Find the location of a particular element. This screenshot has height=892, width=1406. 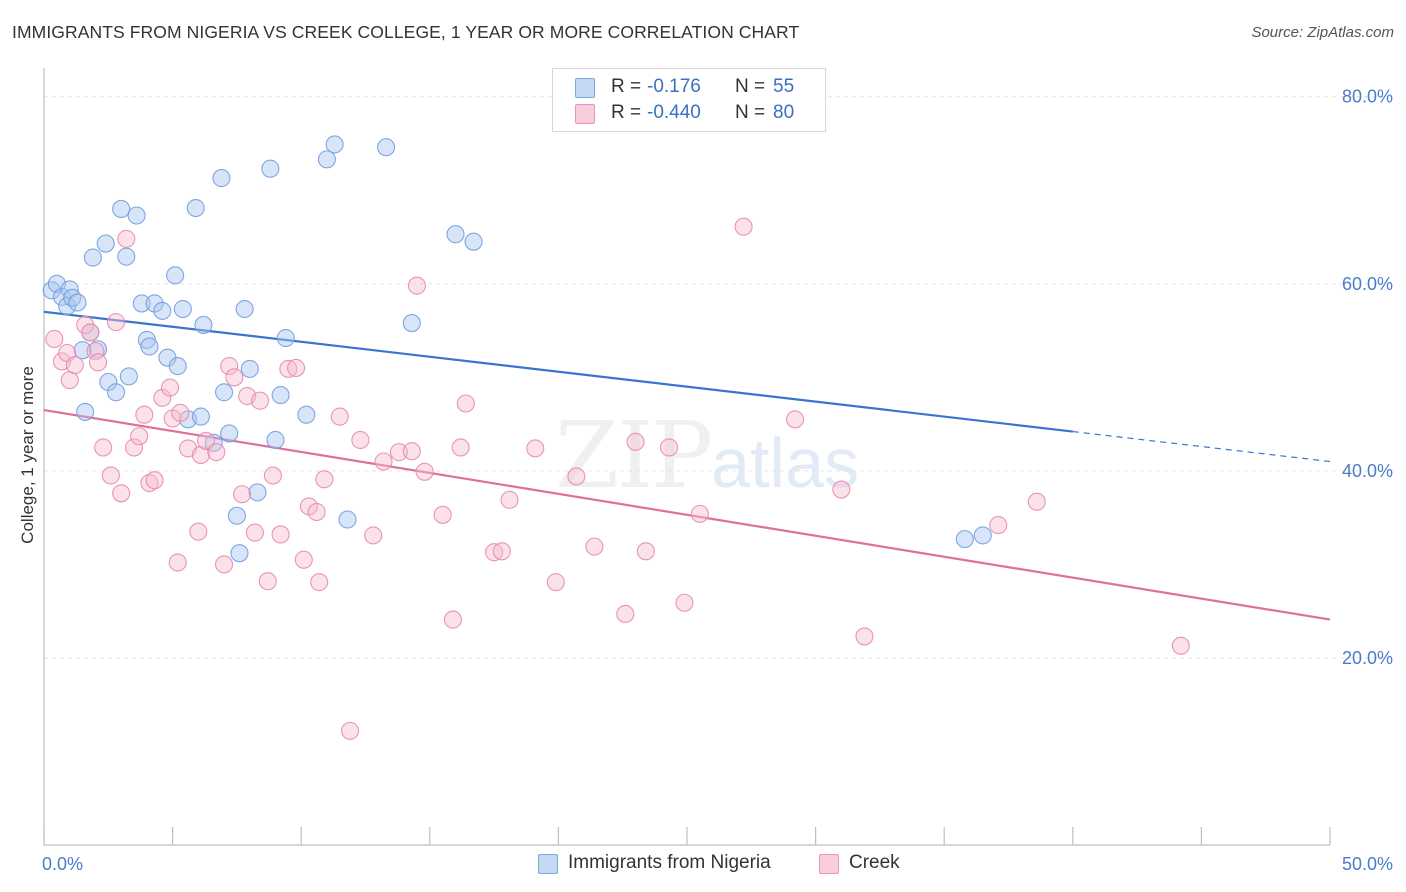

legend-n-value: 55 is located at coordinates (784, 86).